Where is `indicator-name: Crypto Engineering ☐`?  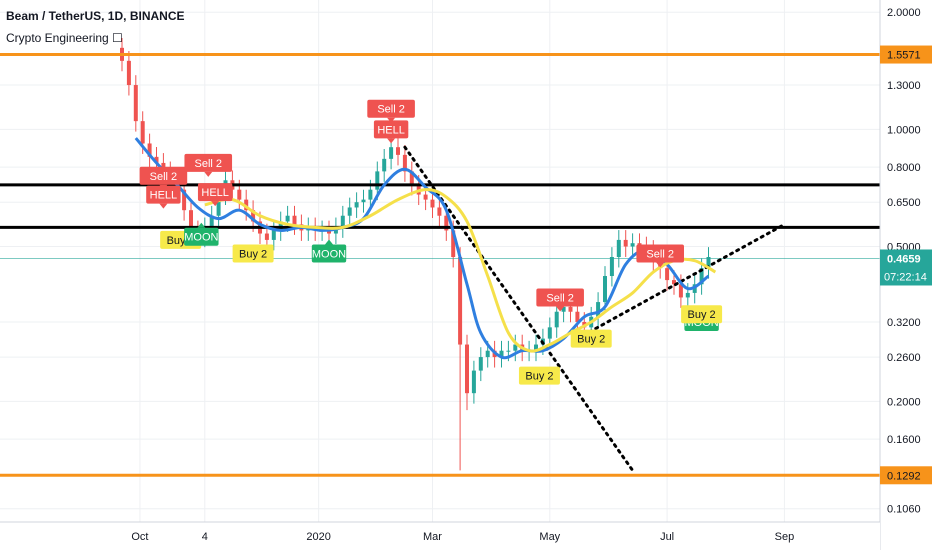
indicator-name: Crypto Engineering ☐ is located at coordinates (64, 38).